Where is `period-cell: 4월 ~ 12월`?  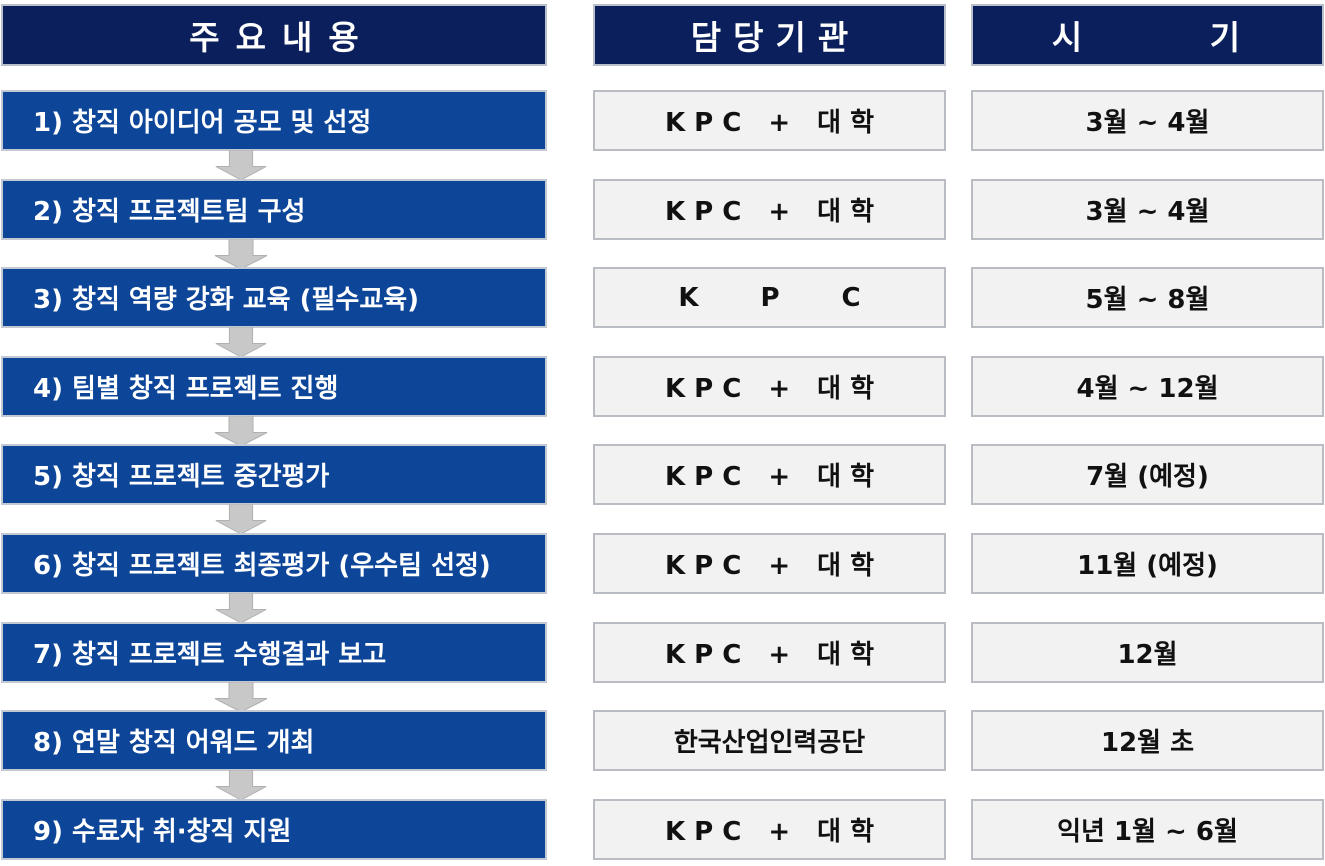 period-cell: 4월 ~ 12월 is located at coordinates (1147, 386).